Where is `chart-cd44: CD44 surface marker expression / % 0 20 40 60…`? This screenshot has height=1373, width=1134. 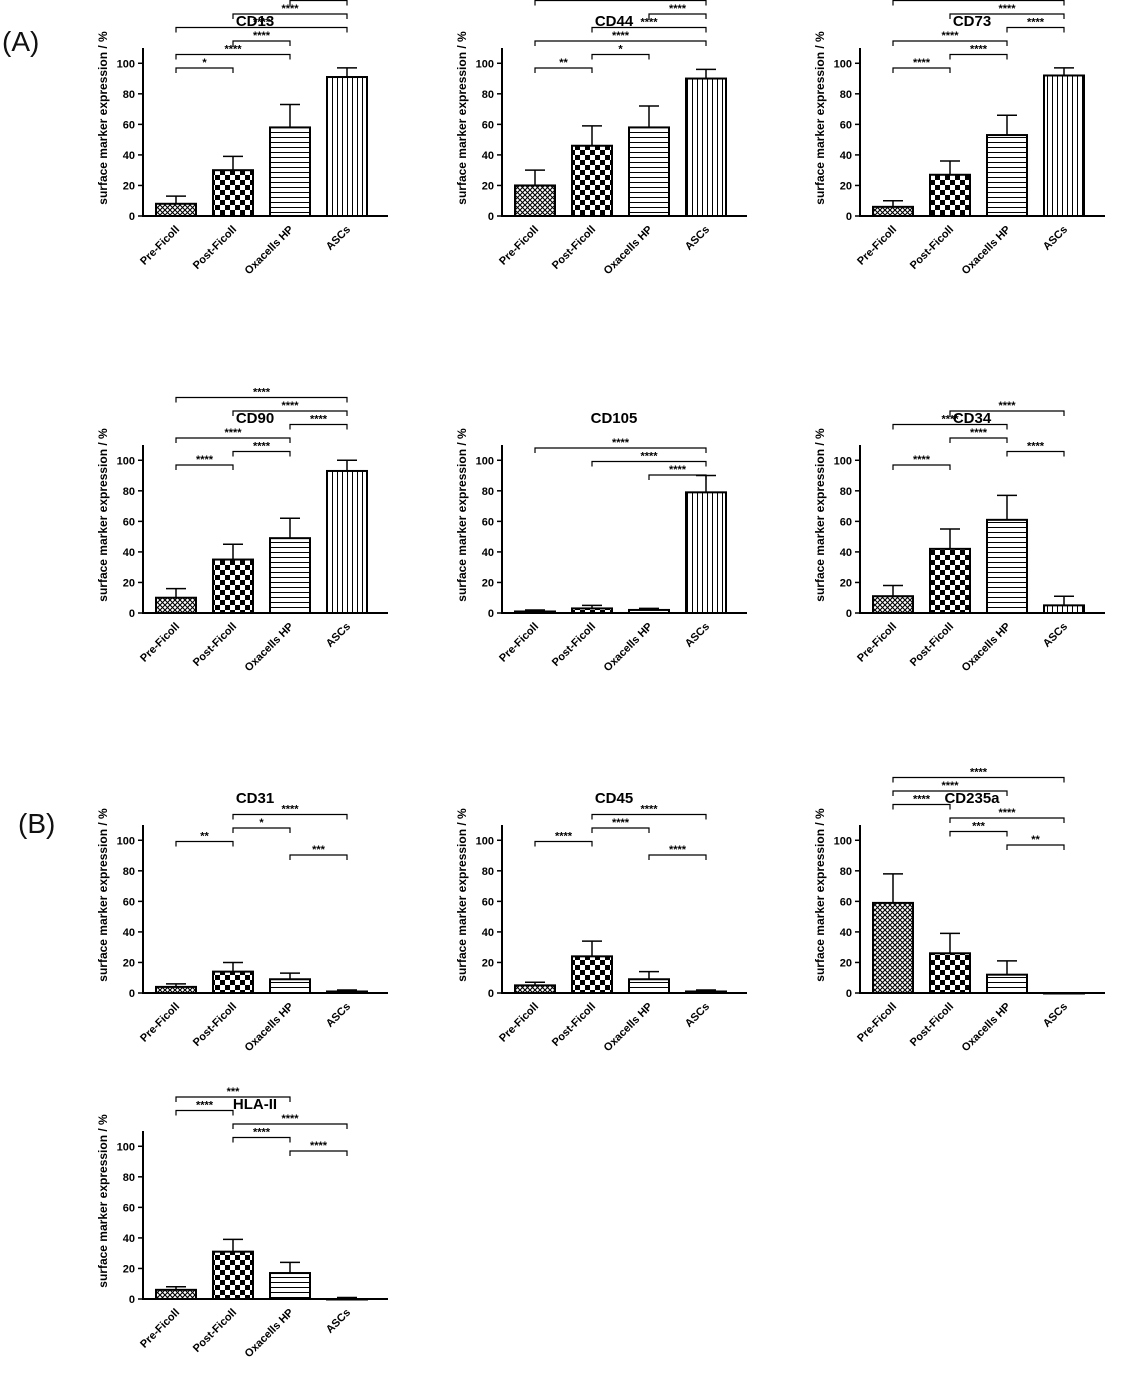
chart-cd44: CD44 surface marker expression / % 0 20 40 60… is located at coordinates (601, 138).